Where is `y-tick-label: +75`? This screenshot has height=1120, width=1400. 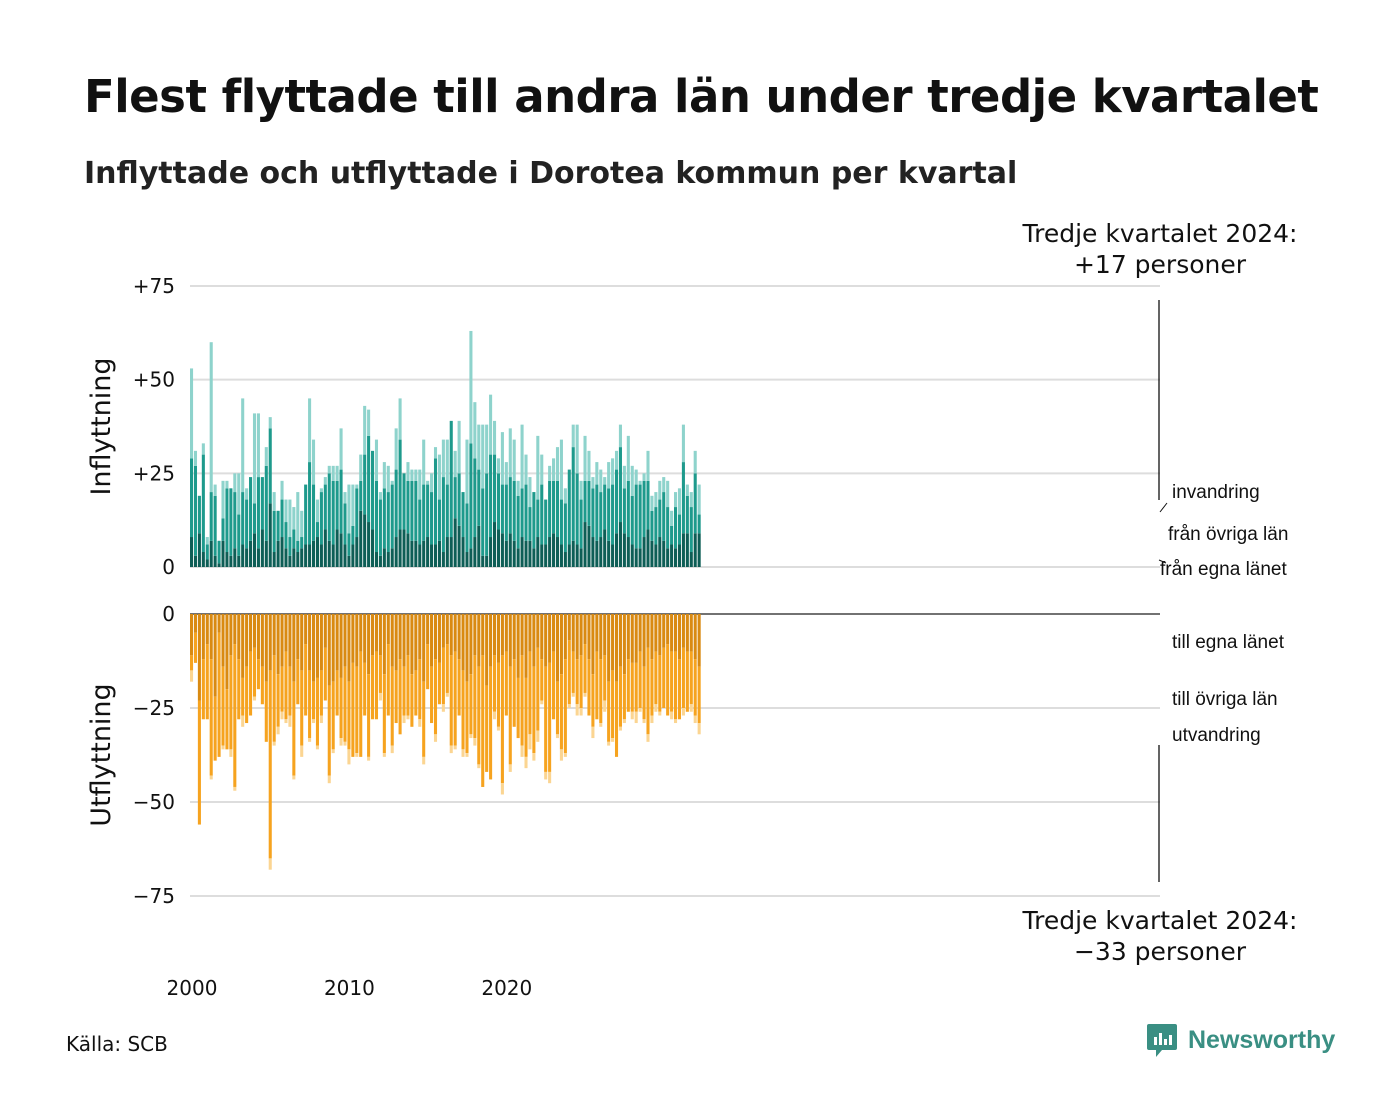
y-tick-label: +75 is located at coordinates (154, 286).